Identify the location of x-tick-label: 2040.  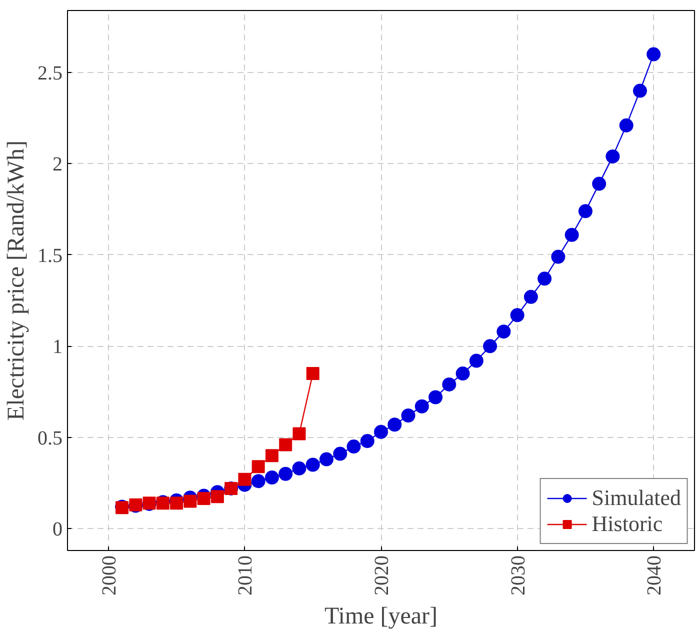
(655, 576).